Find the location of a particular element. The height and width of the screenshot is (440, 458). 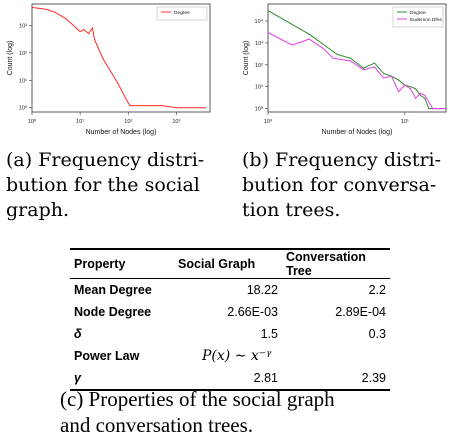

header-conversation-tree: Conversation Tree is located at coordinates (336, 263).